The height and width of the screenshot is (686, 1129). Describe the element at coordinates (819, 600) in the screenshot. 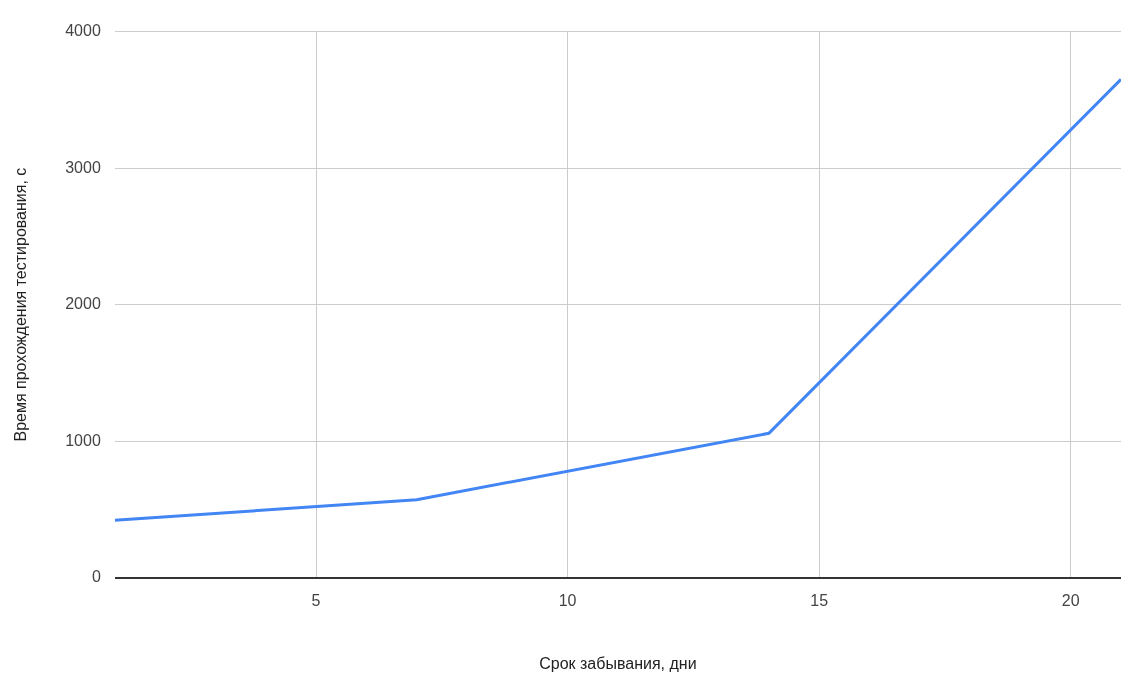

I see `x-tick-label: 15` at that location.